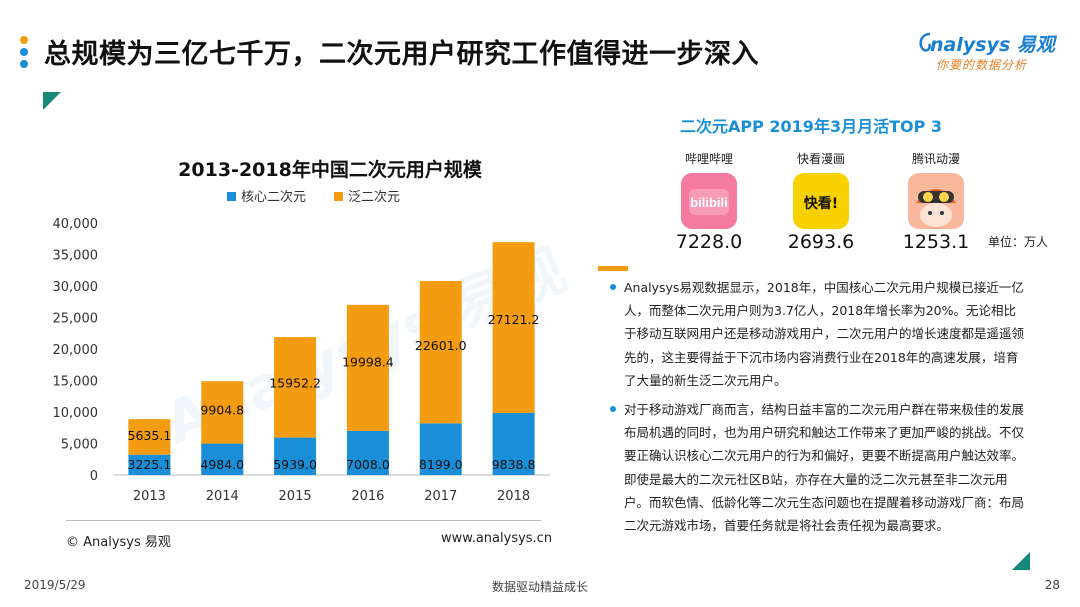 The image size is (1080, 607). Describe the element at coordinates (295, 464) in the screenshot. I see `data-label-core-2015: 5939.0` at that location.